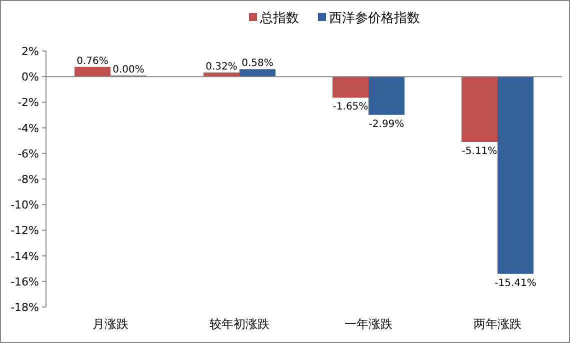  Describe the element at coordinates (24, 307) in the screenshot. I see `y-tick-label: -18%` at that location.